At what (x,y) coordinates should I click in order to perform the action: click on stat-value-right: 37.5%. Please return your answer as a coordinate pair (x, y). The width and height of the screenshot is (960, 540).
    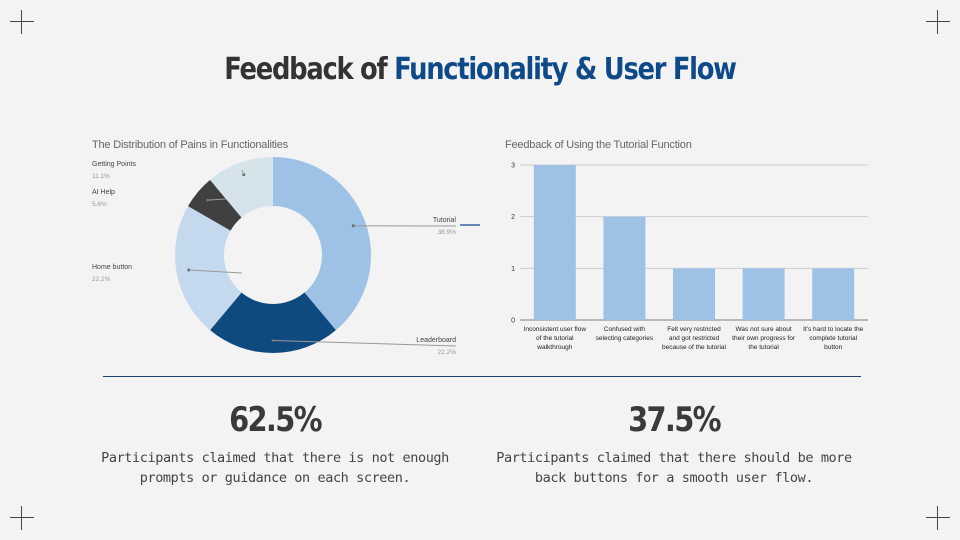
    Looking at the image, I should click on (674, 420).